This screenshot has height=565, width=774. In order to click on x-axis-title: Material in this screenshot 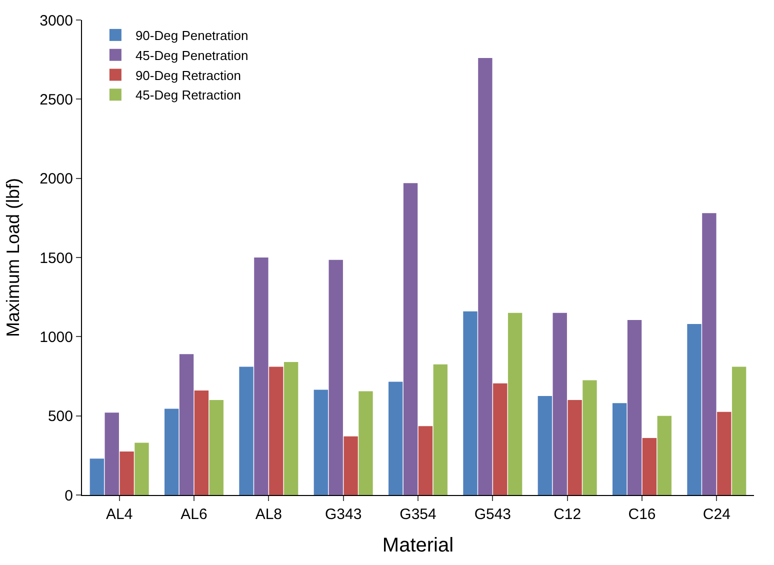, I will do `click(418, 545)`.